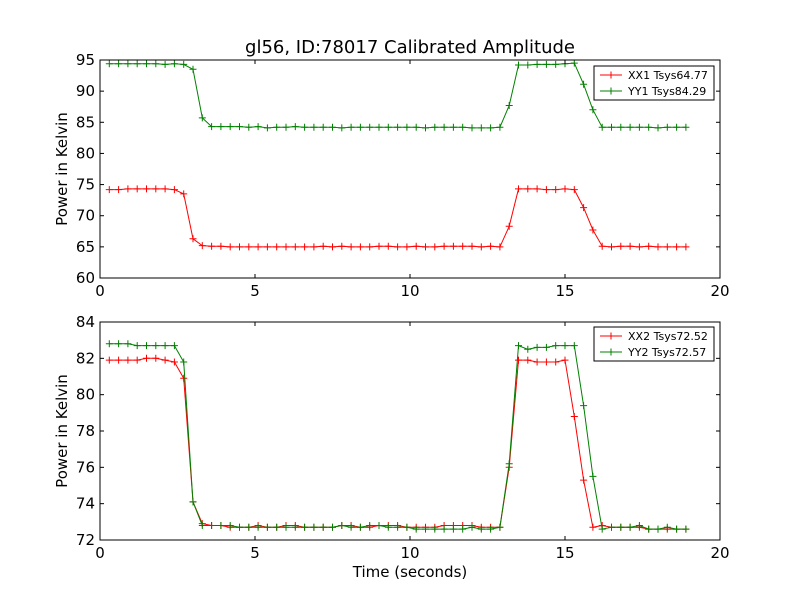 This screenshot has height=600, width=800. I want to click on y-tick-label: 74, so click(85, 504).